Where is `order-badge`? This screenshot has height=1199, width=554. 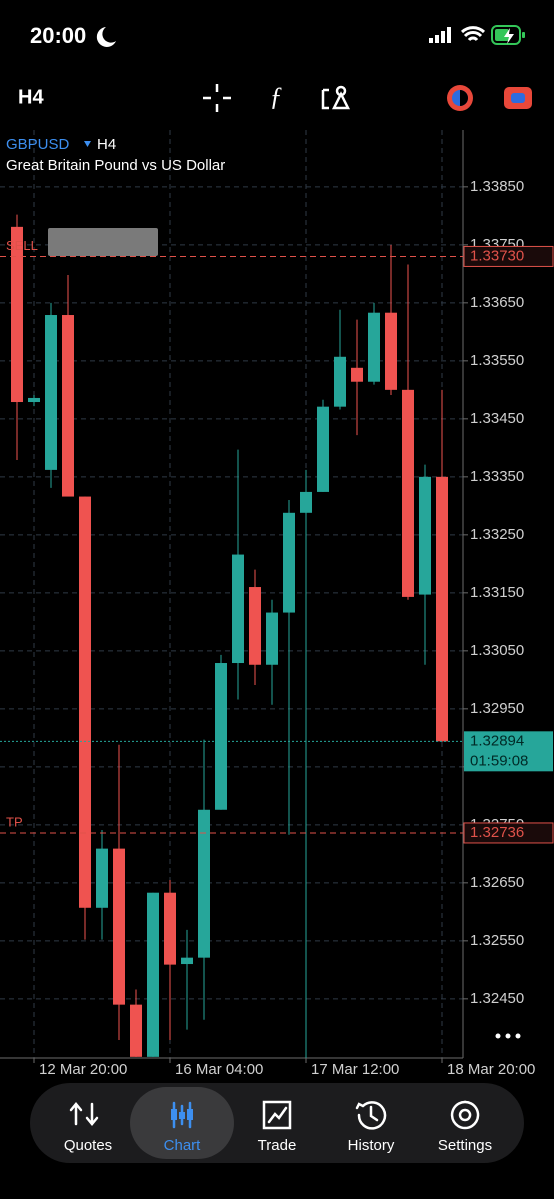 order-badge is located at coordinates (103, 242).